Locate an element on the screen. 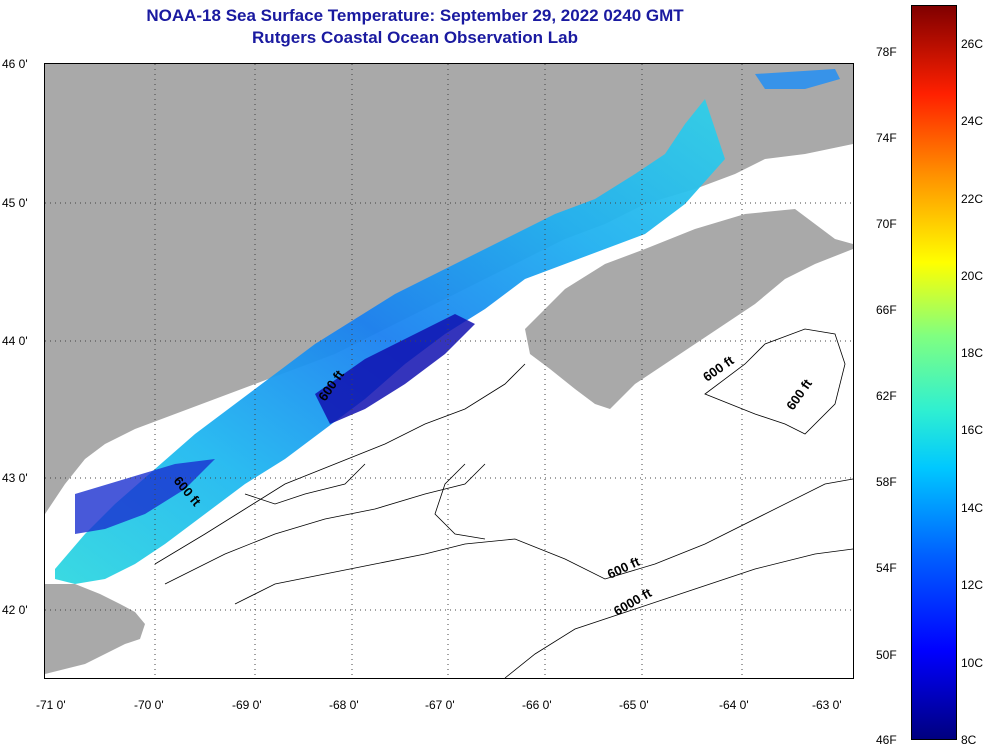 This screenshot has width=984, height=754. colorbar-c-label: 16C is located at coordinates (972, 430).